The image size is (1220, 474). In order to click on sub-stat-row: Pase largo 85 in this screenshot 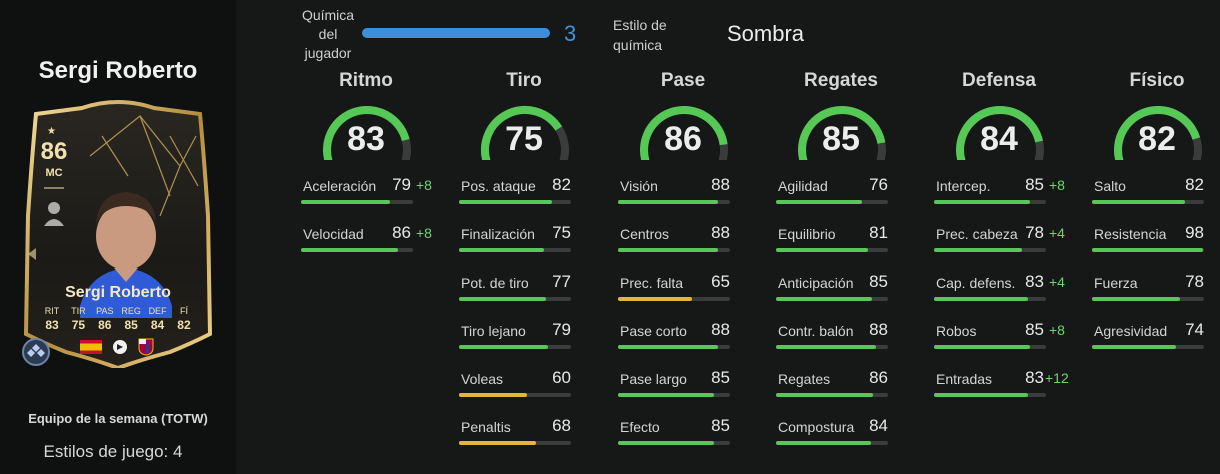, I will do `click(683, 387)`.